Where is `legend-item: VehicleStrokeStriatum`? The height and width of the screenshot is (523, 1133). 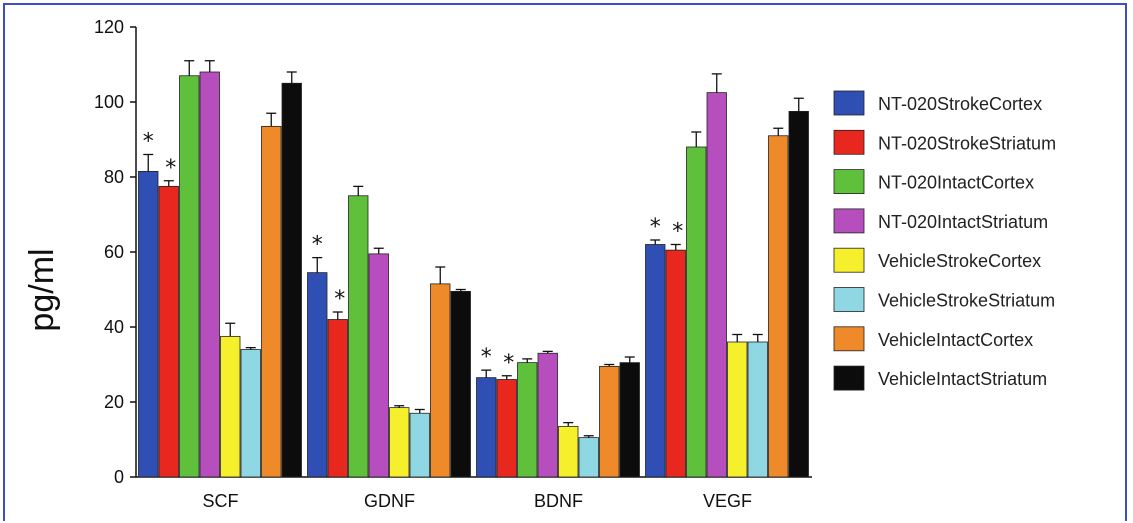 legend-item: VehicleStrokeStriatum is located at coordinates (944, 299).